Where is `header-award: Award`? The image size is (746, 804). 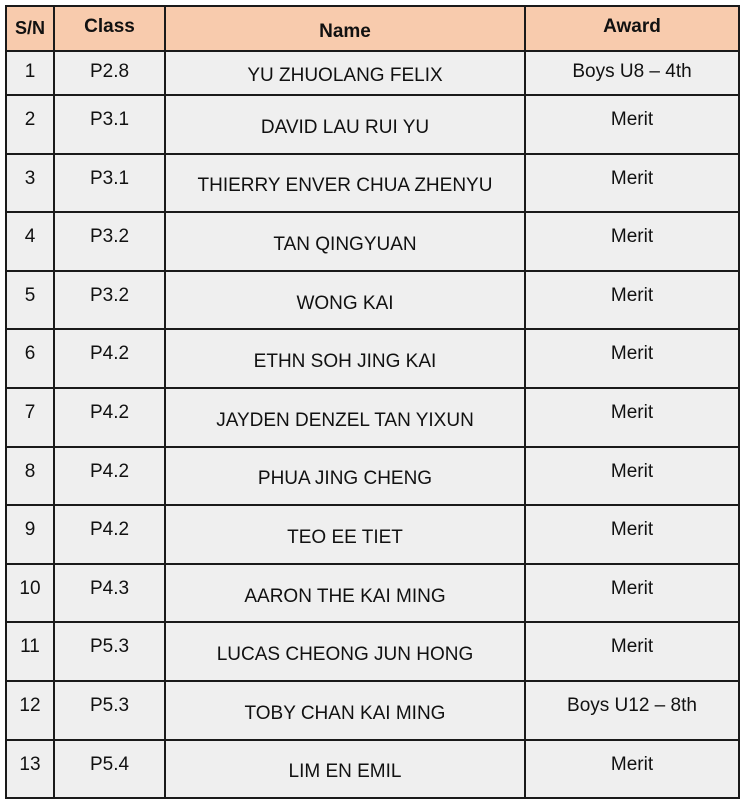
header-award: Award is located at coordinates (632, 28).